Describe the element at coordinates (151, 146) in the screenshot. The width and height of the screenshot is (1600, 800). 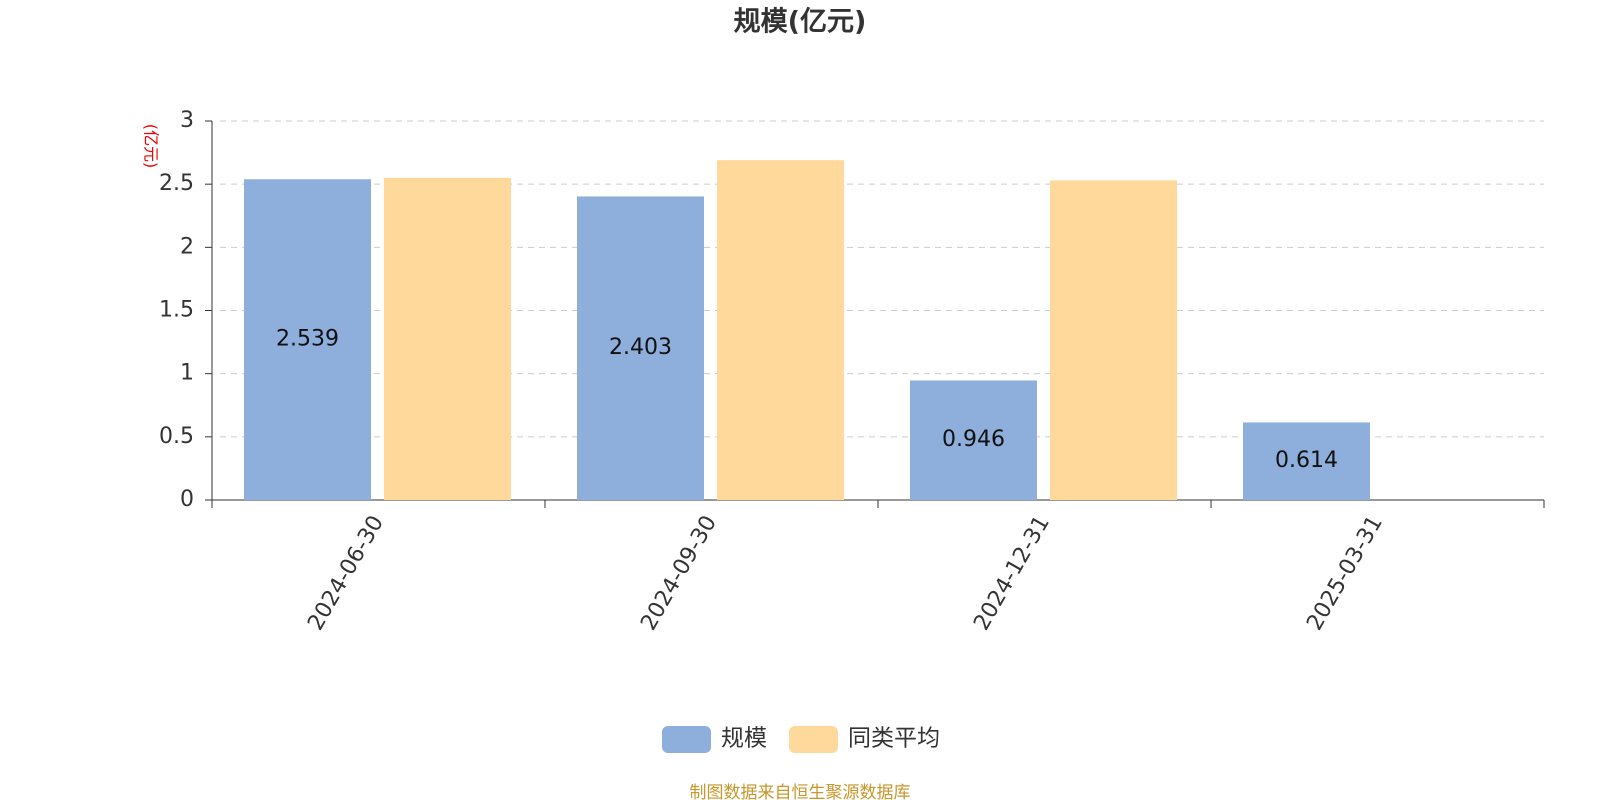
I see `y-axis-label: (亿元)` at that location.